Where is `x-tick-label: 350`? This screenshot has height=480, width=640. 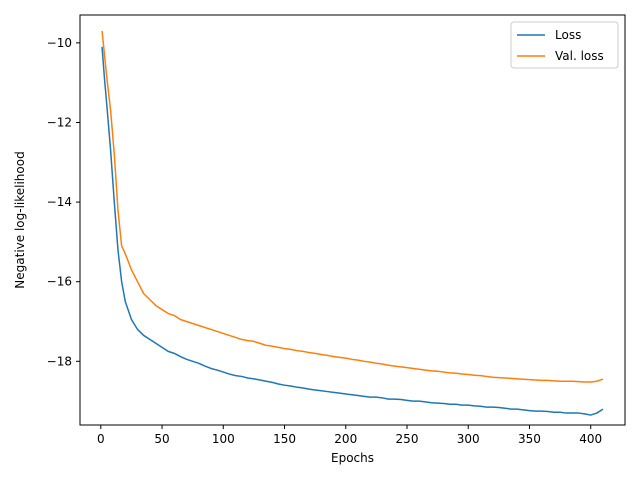 x-tick-label: 350 is located at coordinates (529, 439).